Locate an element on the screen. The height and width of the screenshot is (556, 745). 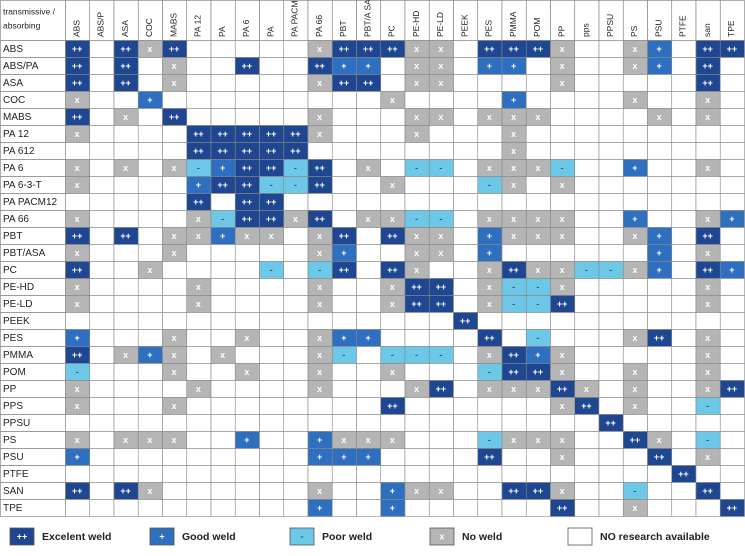
row-label: PBT is located at coordinates (12, 236).